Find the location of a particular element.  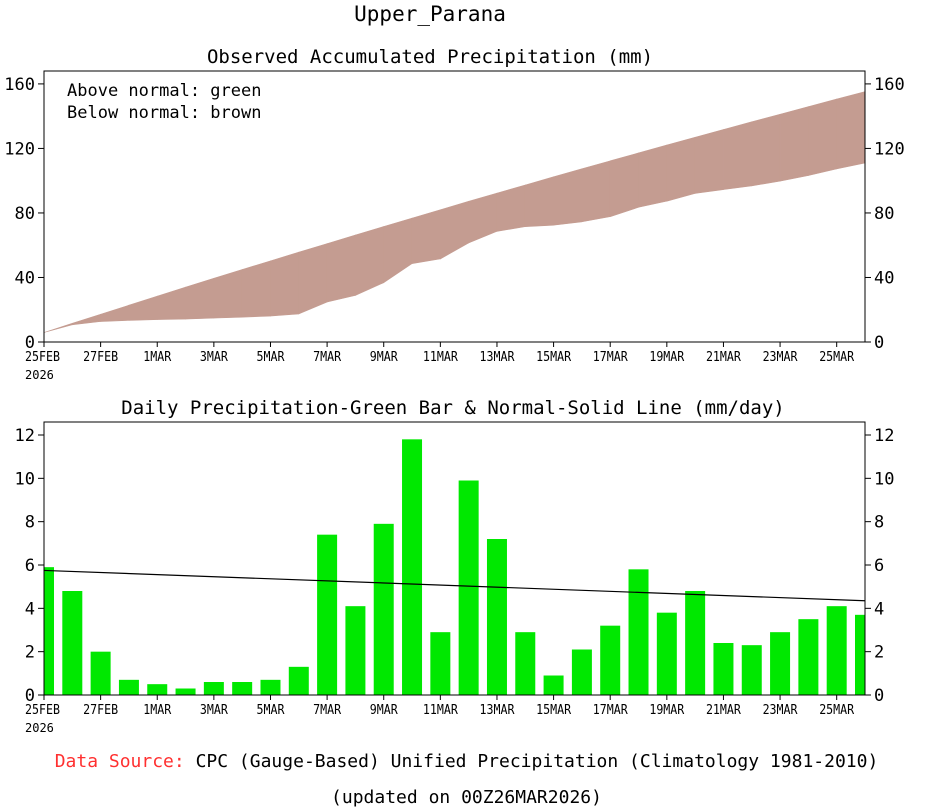

y-tick-label-right: 4 is located at coordinates (879, 609).